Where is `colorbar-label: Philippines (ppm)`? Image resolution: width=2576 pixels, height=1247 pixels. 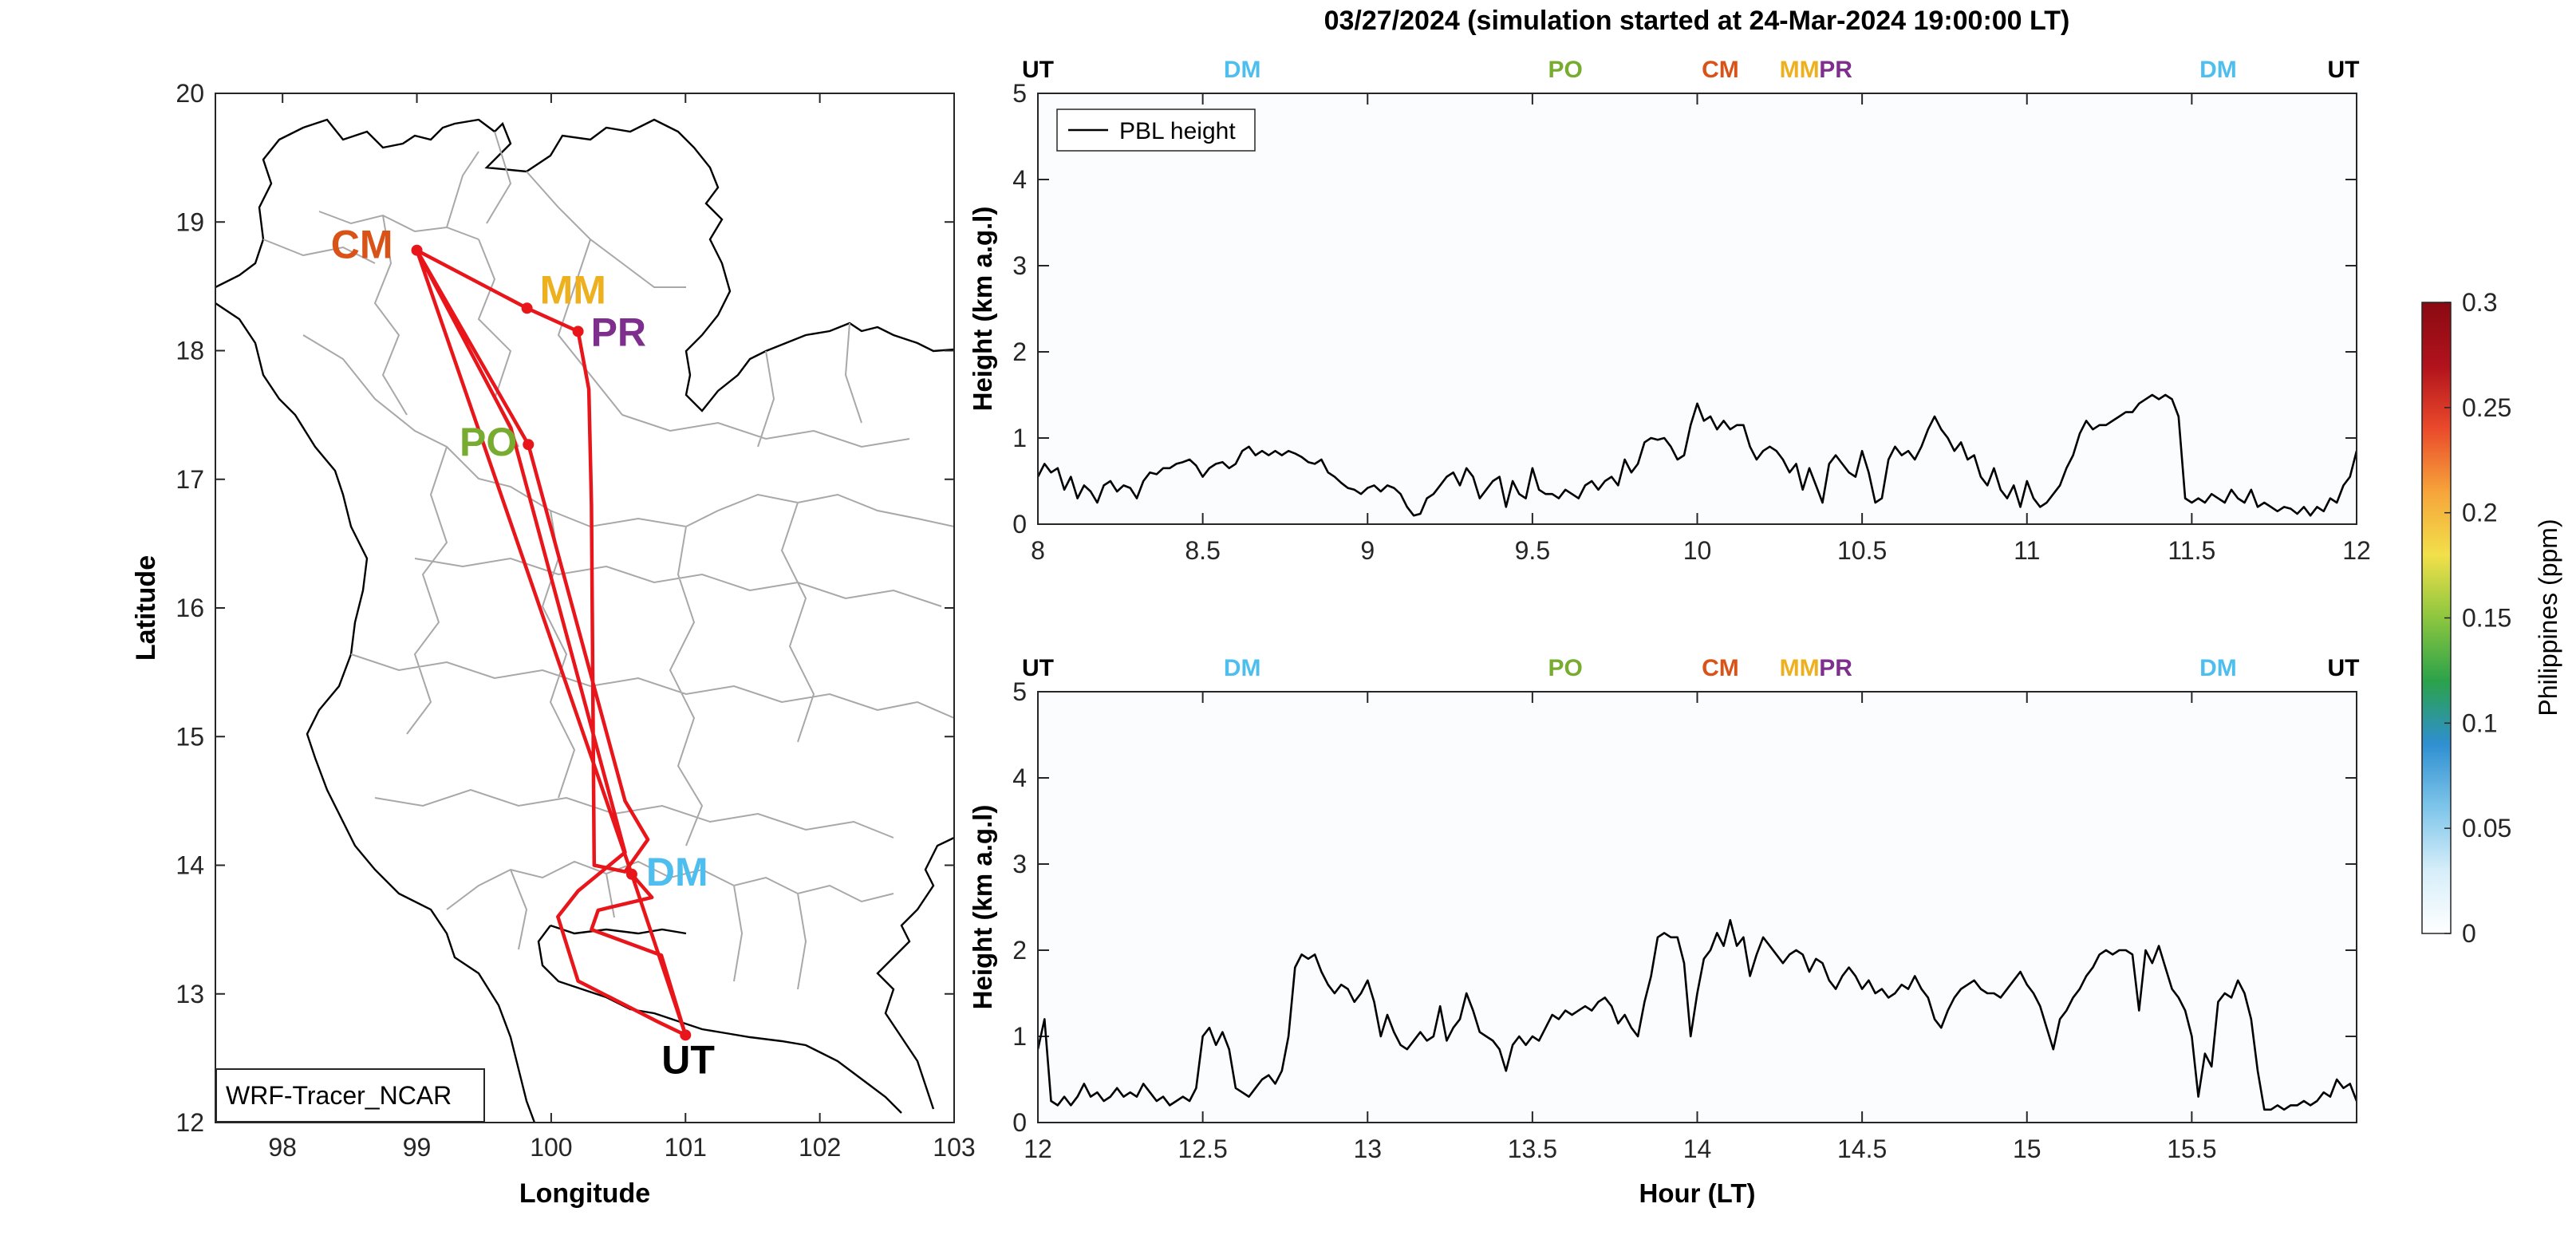
colorbar-label: Philippines (ppm) is located at coordinates (2548, 617).